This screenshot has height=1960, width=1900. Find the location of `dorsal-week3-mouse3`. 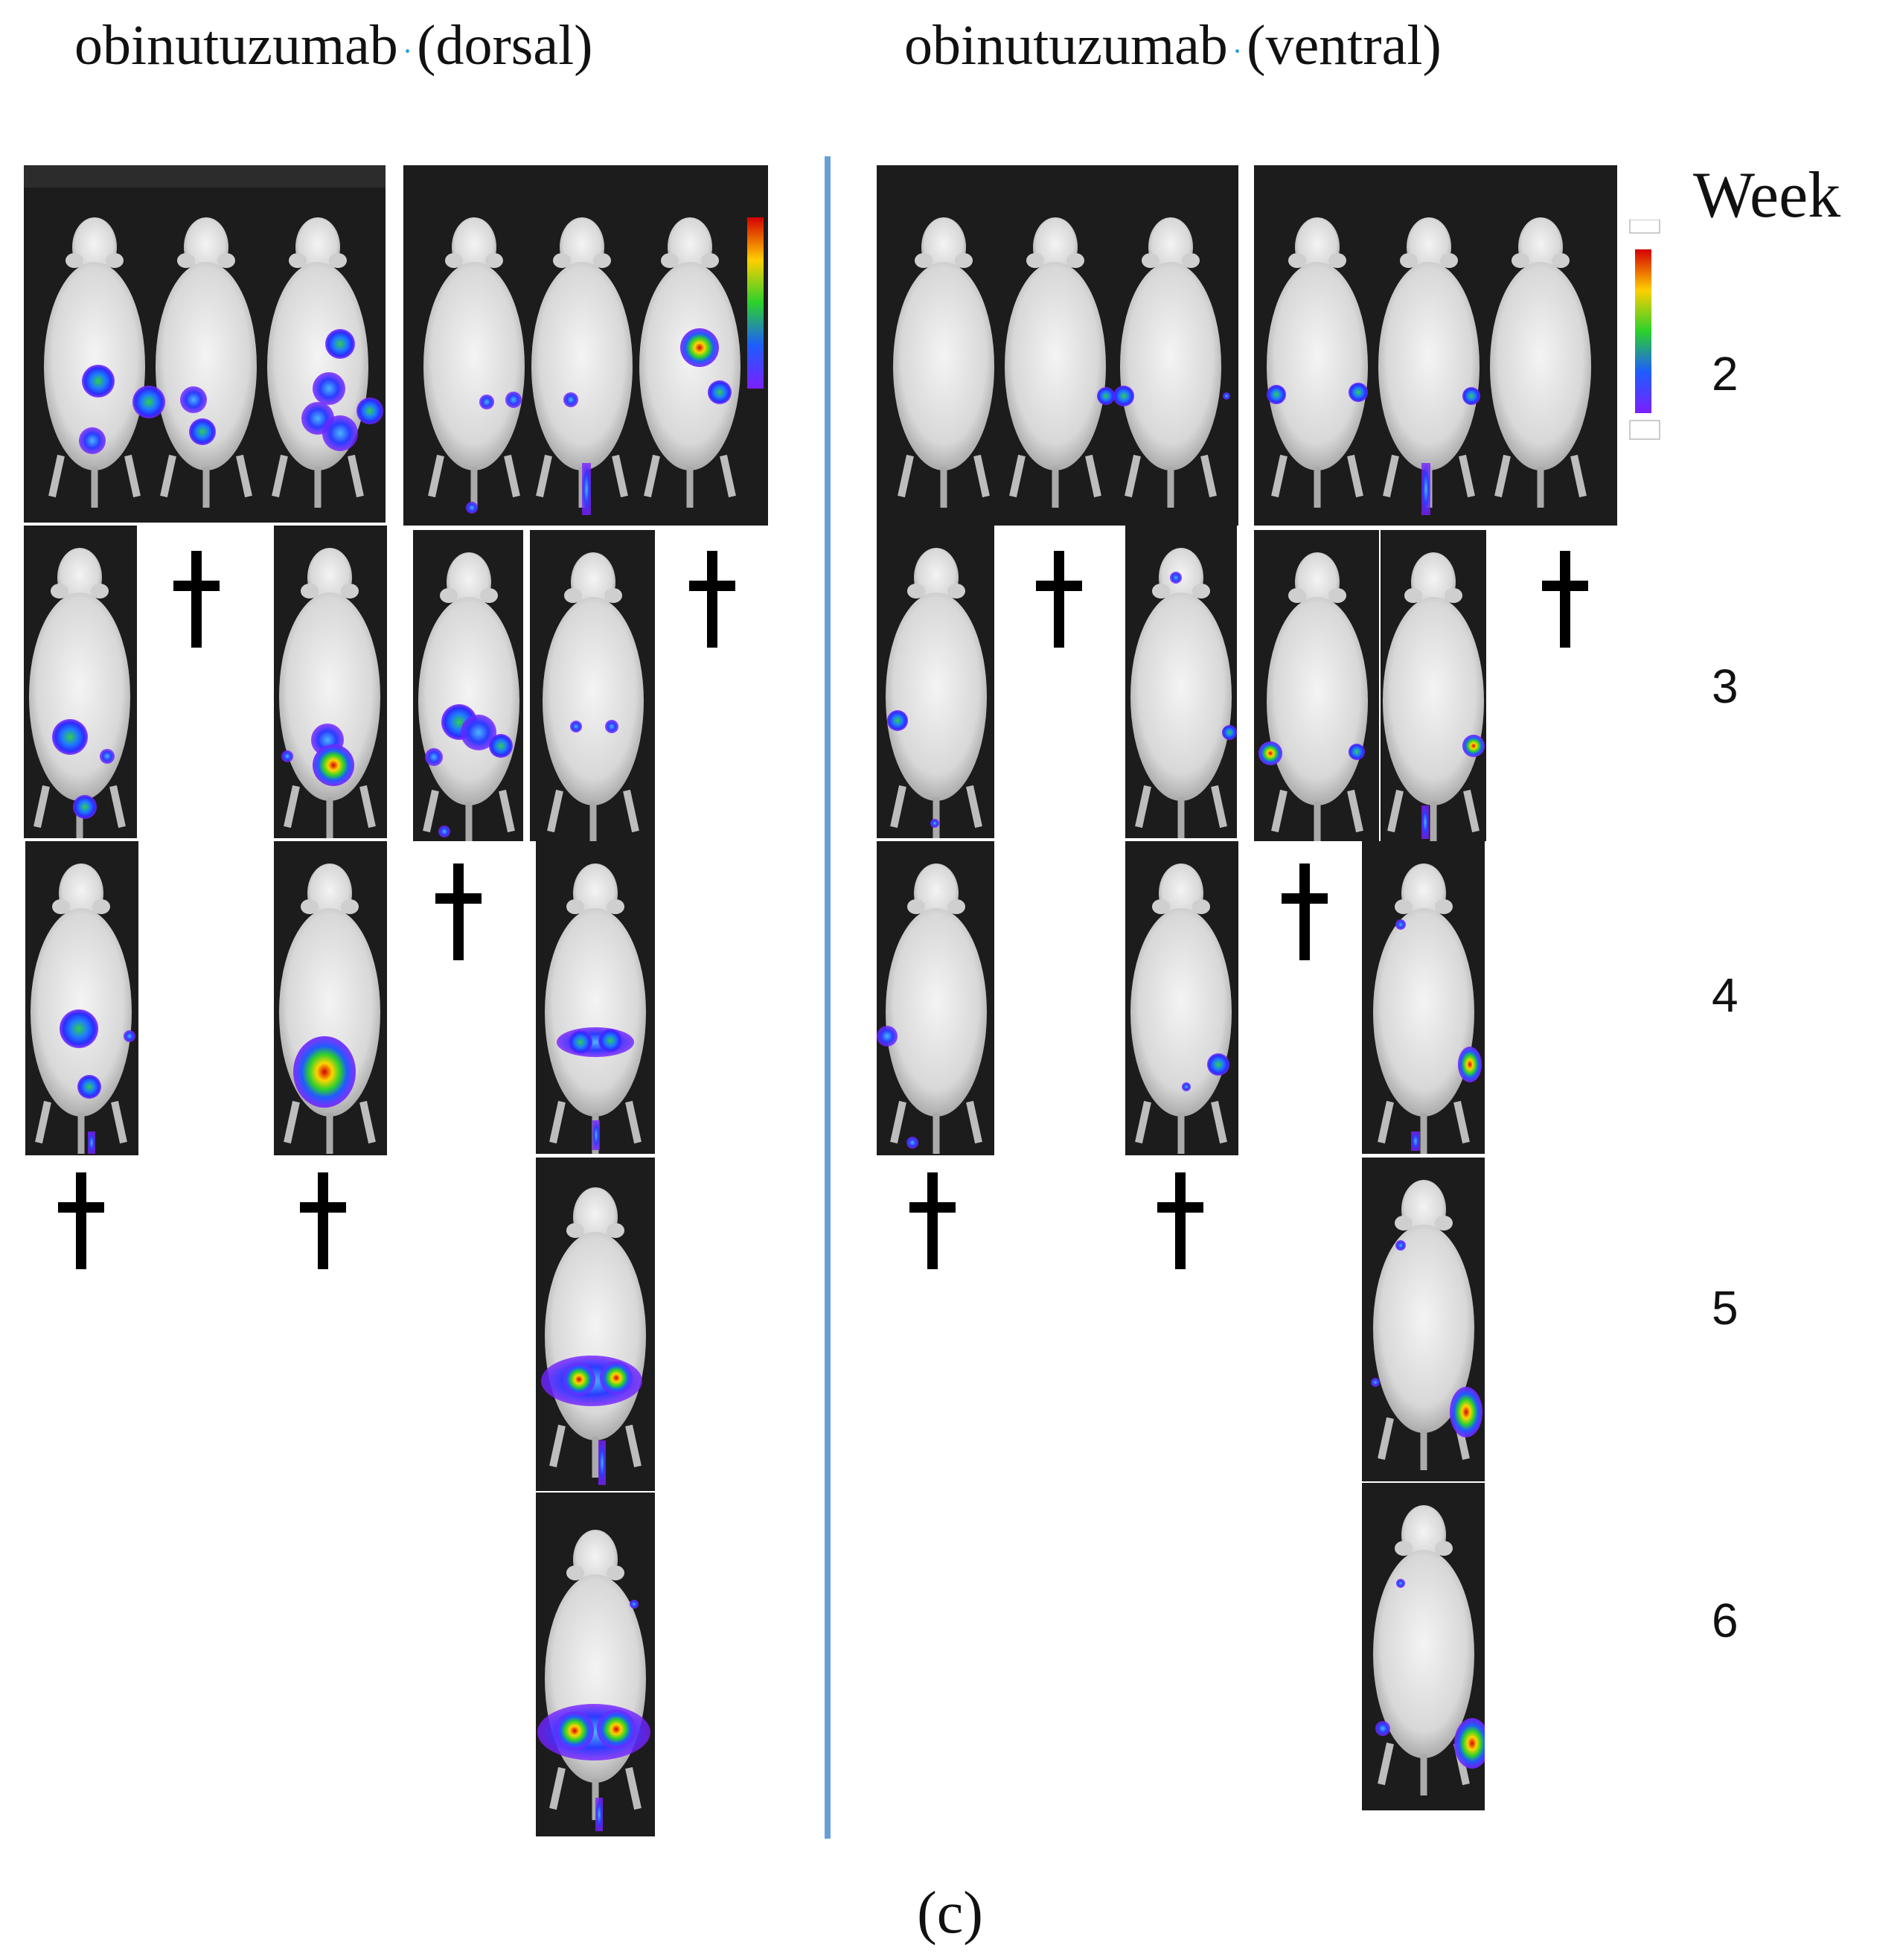

dorsal-week3-mouse3 is located at coordinates (330, 682).